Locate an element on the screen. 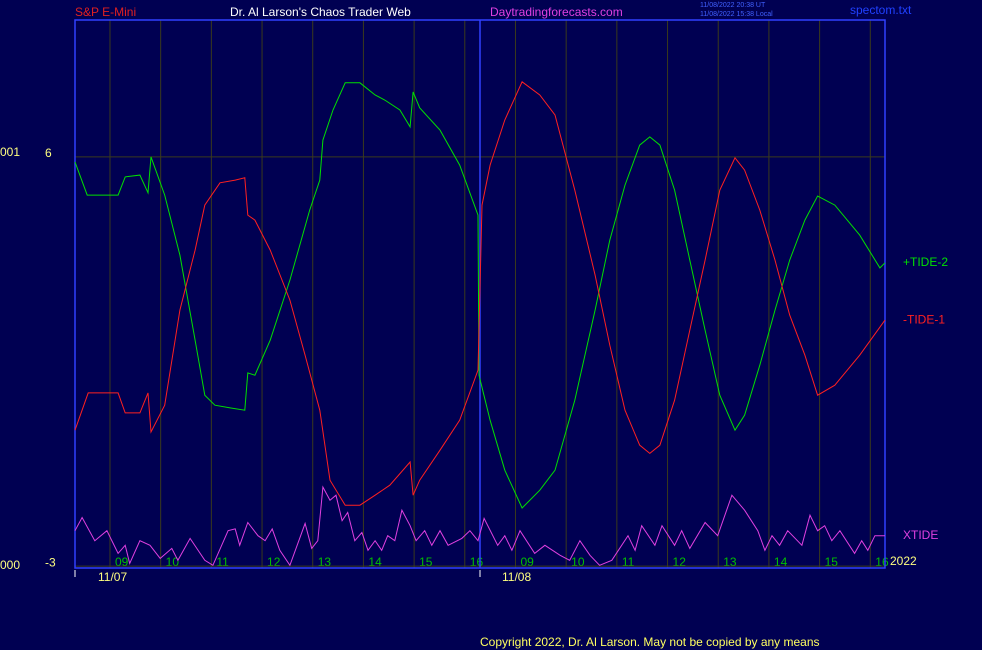  instrument: S&P E-Mini is located at coordinates (105, 12).